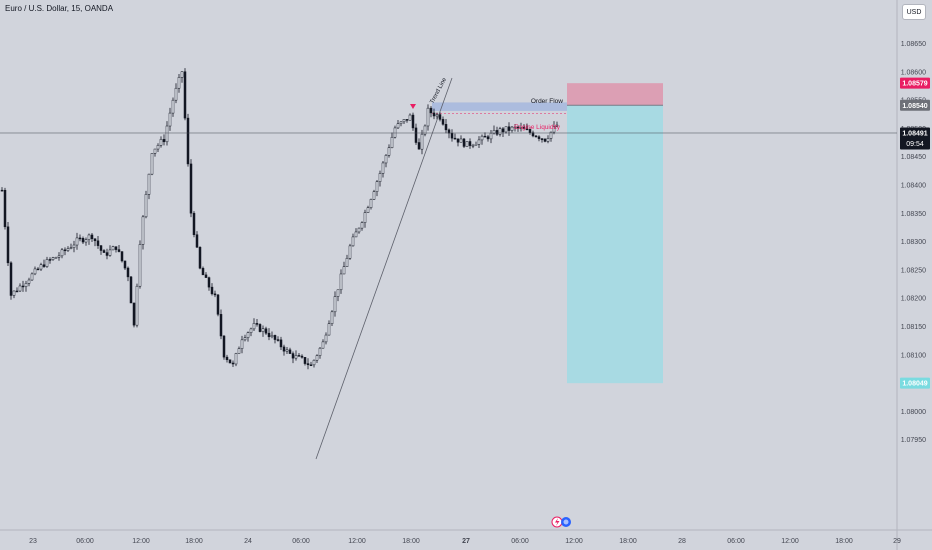 Image resolution: width=932 pixels, height=550 pixels. What do you see at coordinates (566, 522) in the screenshot?
I see `economic-event-dot-icon` at bounding box center [566, 522].